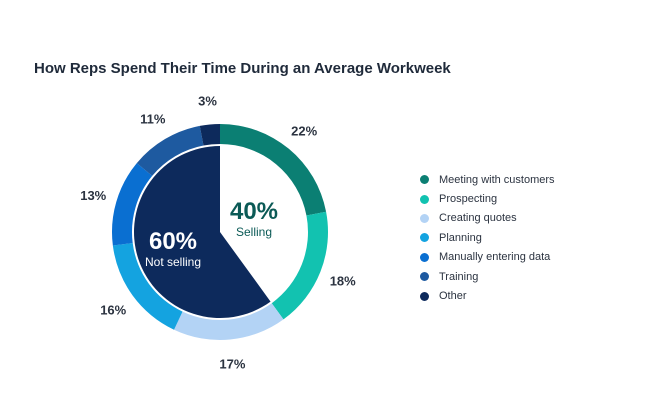 This screenshot has width=661, height=417. I want to click on legend-item: Creating quotes, so click(487, 218).